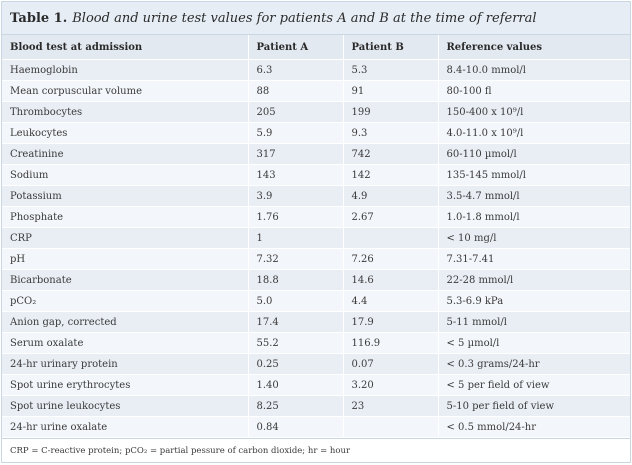  What do you see at coordinates (391, 217) in the screenshot?
I see `table-cell: 2.67` at bounding box center [391, 217].